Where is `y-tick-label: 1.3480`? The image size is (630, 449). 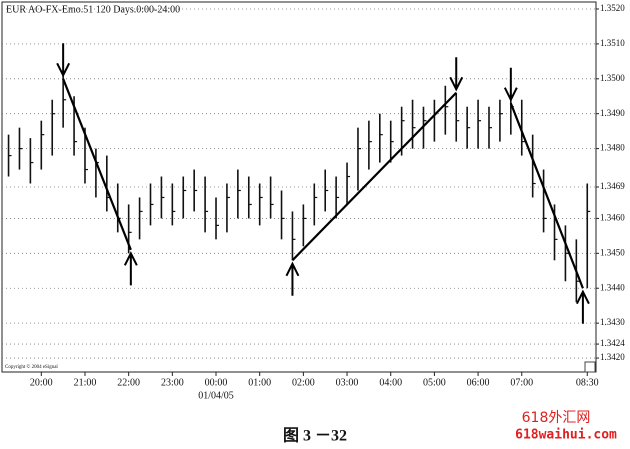
y-tick-label: 1.3480 is located at coordinates (612, 148).